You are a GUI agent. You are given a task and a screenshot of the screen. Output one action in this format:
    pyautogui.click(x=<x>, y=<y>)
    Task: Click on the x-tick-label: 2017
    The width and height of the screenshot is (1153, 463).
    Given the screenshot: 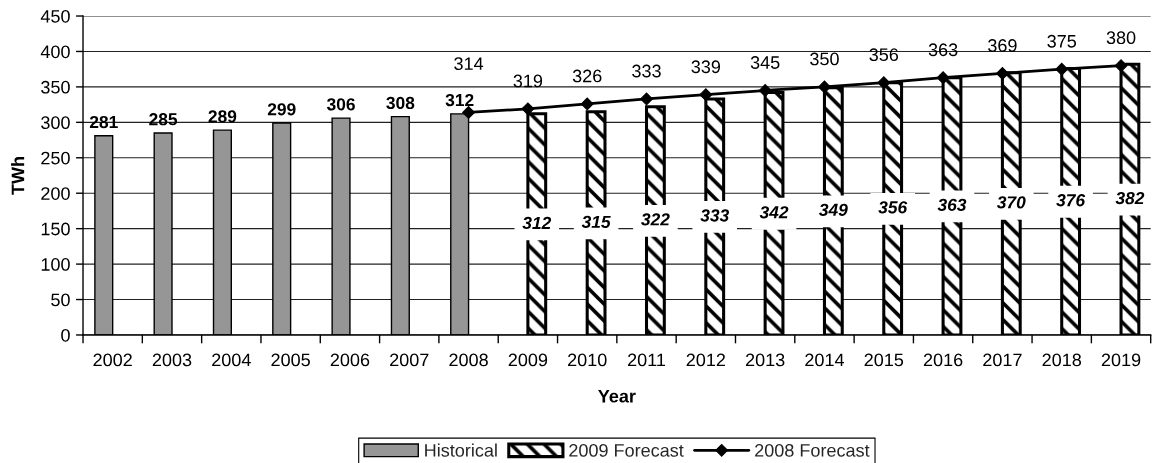 What is the action you would take?
    pyautogui.click(x=1002, y=360)
    